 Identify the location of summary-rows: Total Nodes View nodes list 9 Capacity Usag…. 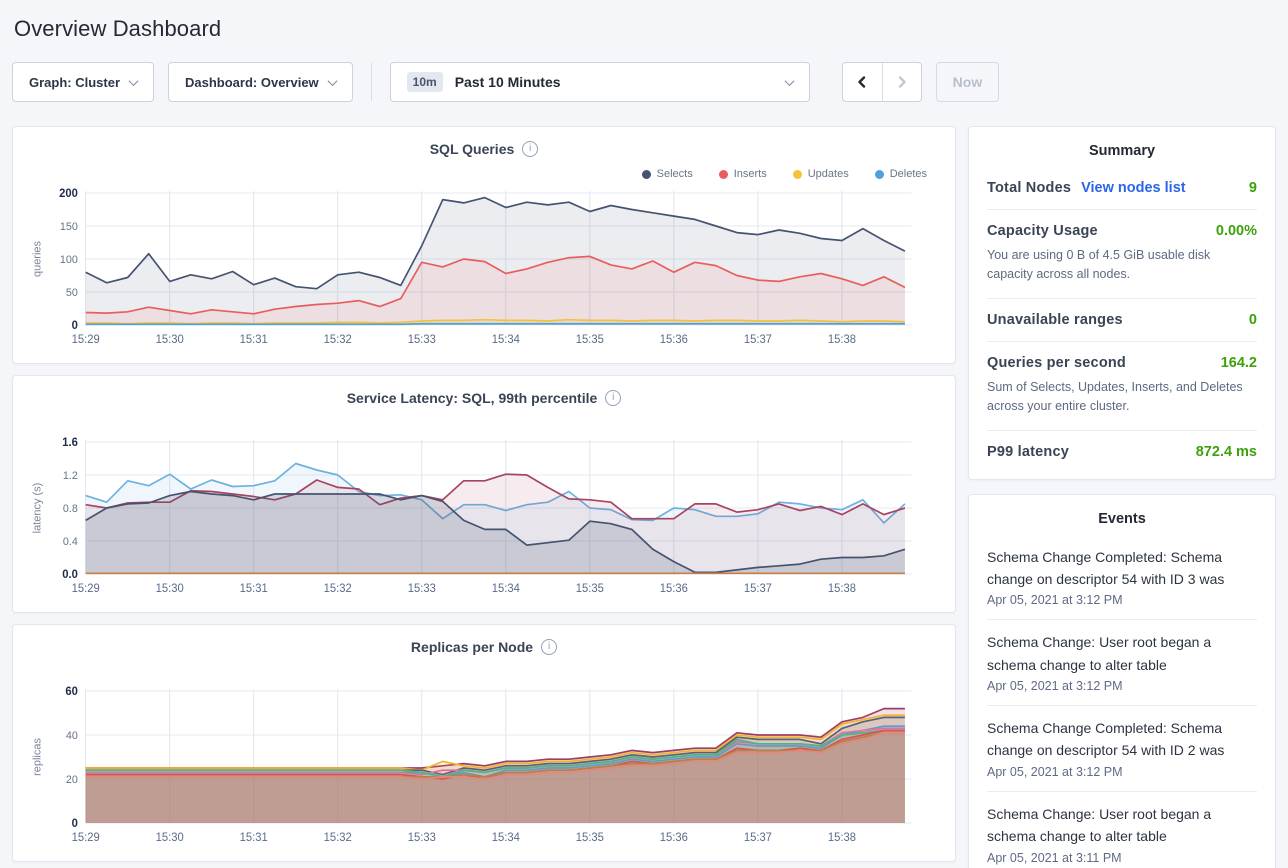
(1122, 320).